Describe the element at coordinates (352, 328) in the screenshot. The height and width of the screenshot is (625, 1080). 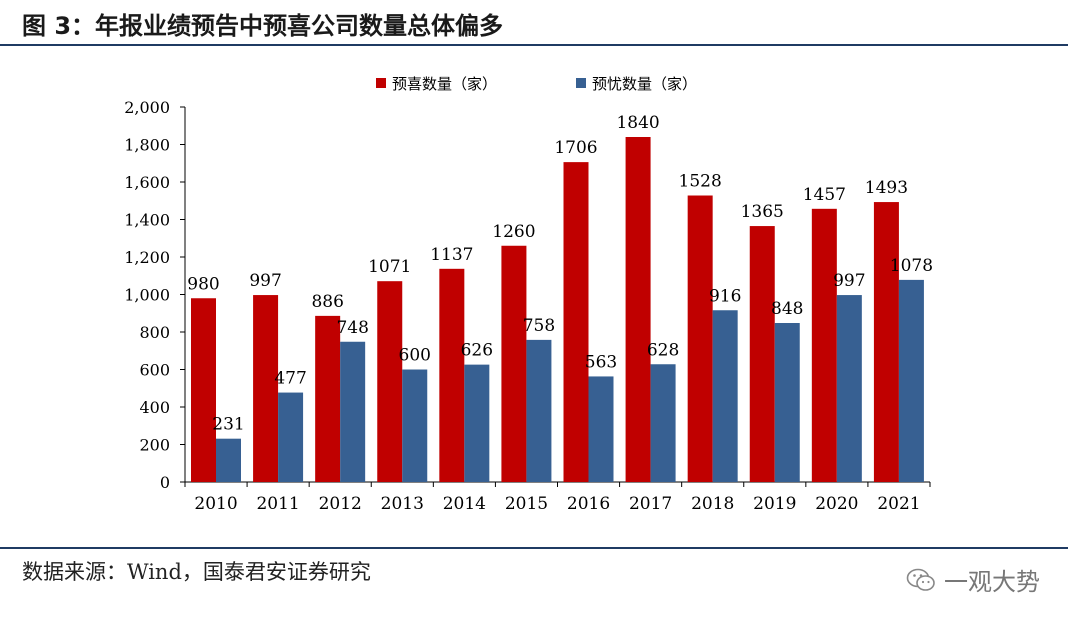
I see `data-label: 748` at that location.